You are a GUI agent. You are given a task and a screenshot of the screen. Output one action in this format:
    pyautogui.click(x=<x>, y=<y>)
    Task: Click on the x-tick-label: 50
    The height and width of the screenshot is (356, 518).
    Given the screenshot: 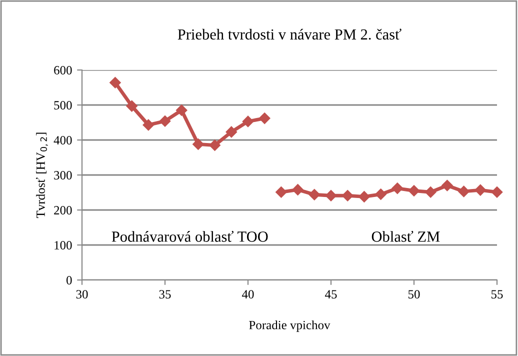 What is the action you would take?
    pyautogui.click(x=414, y=294)
    